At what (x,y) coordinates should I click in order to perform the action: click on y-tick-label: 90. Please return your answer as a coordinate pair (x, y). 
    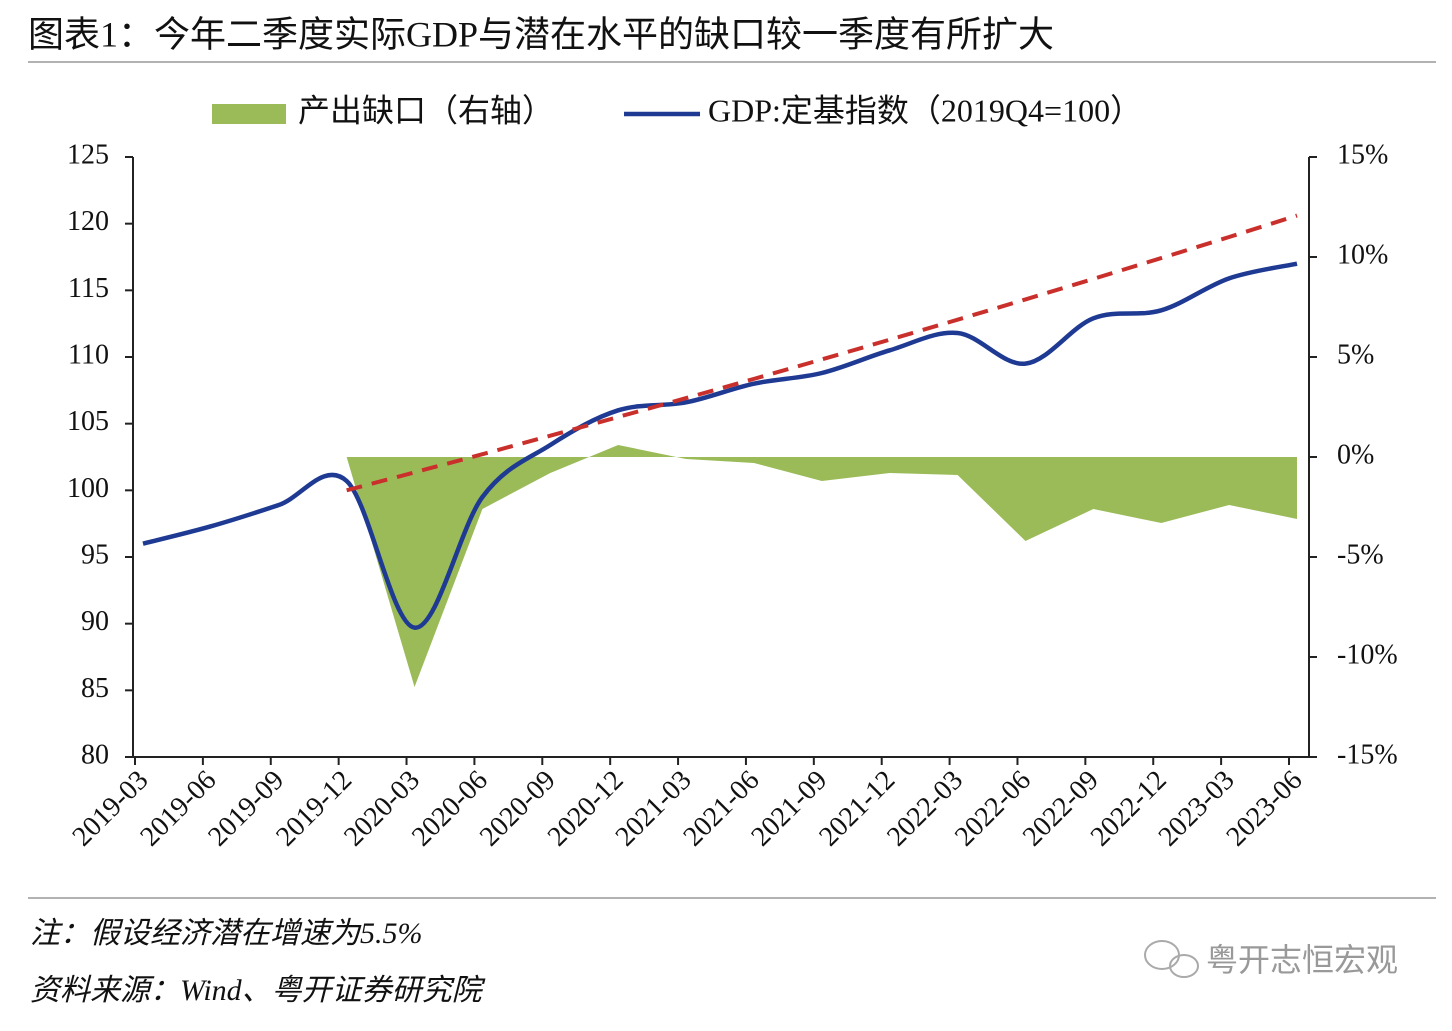
    Looking at the image, I should click on (95, 621).